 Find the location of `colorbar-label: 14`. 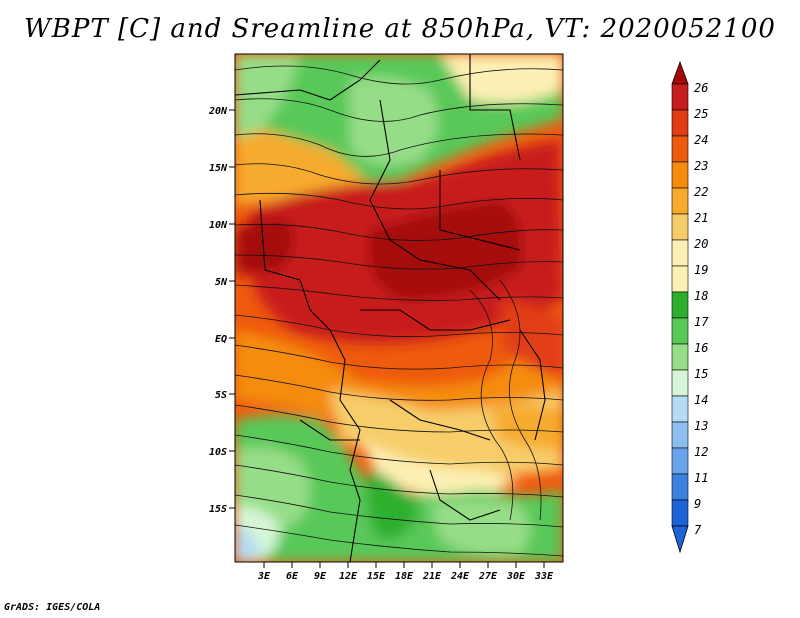

colorbar-label: 14 is located at coordinates (701, 400).